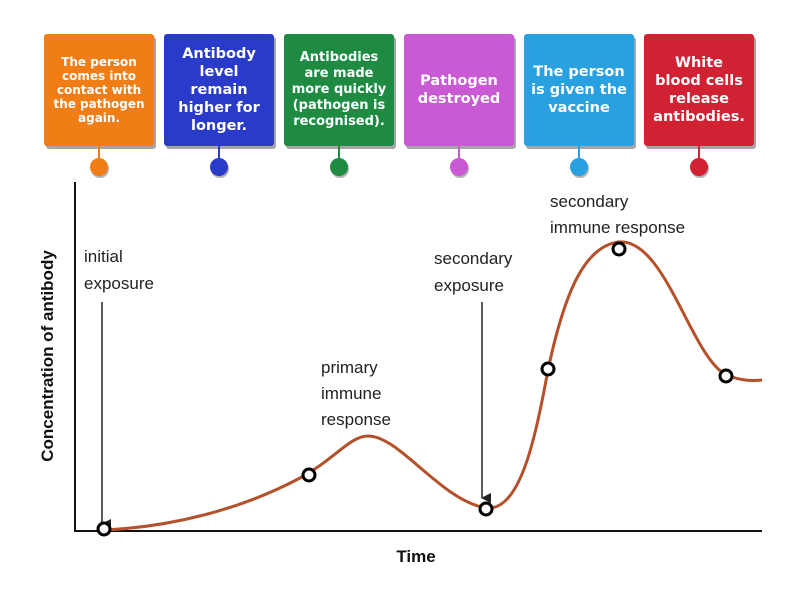  I want to click on secondary-exposure-label: secondary, so click(473, 258).